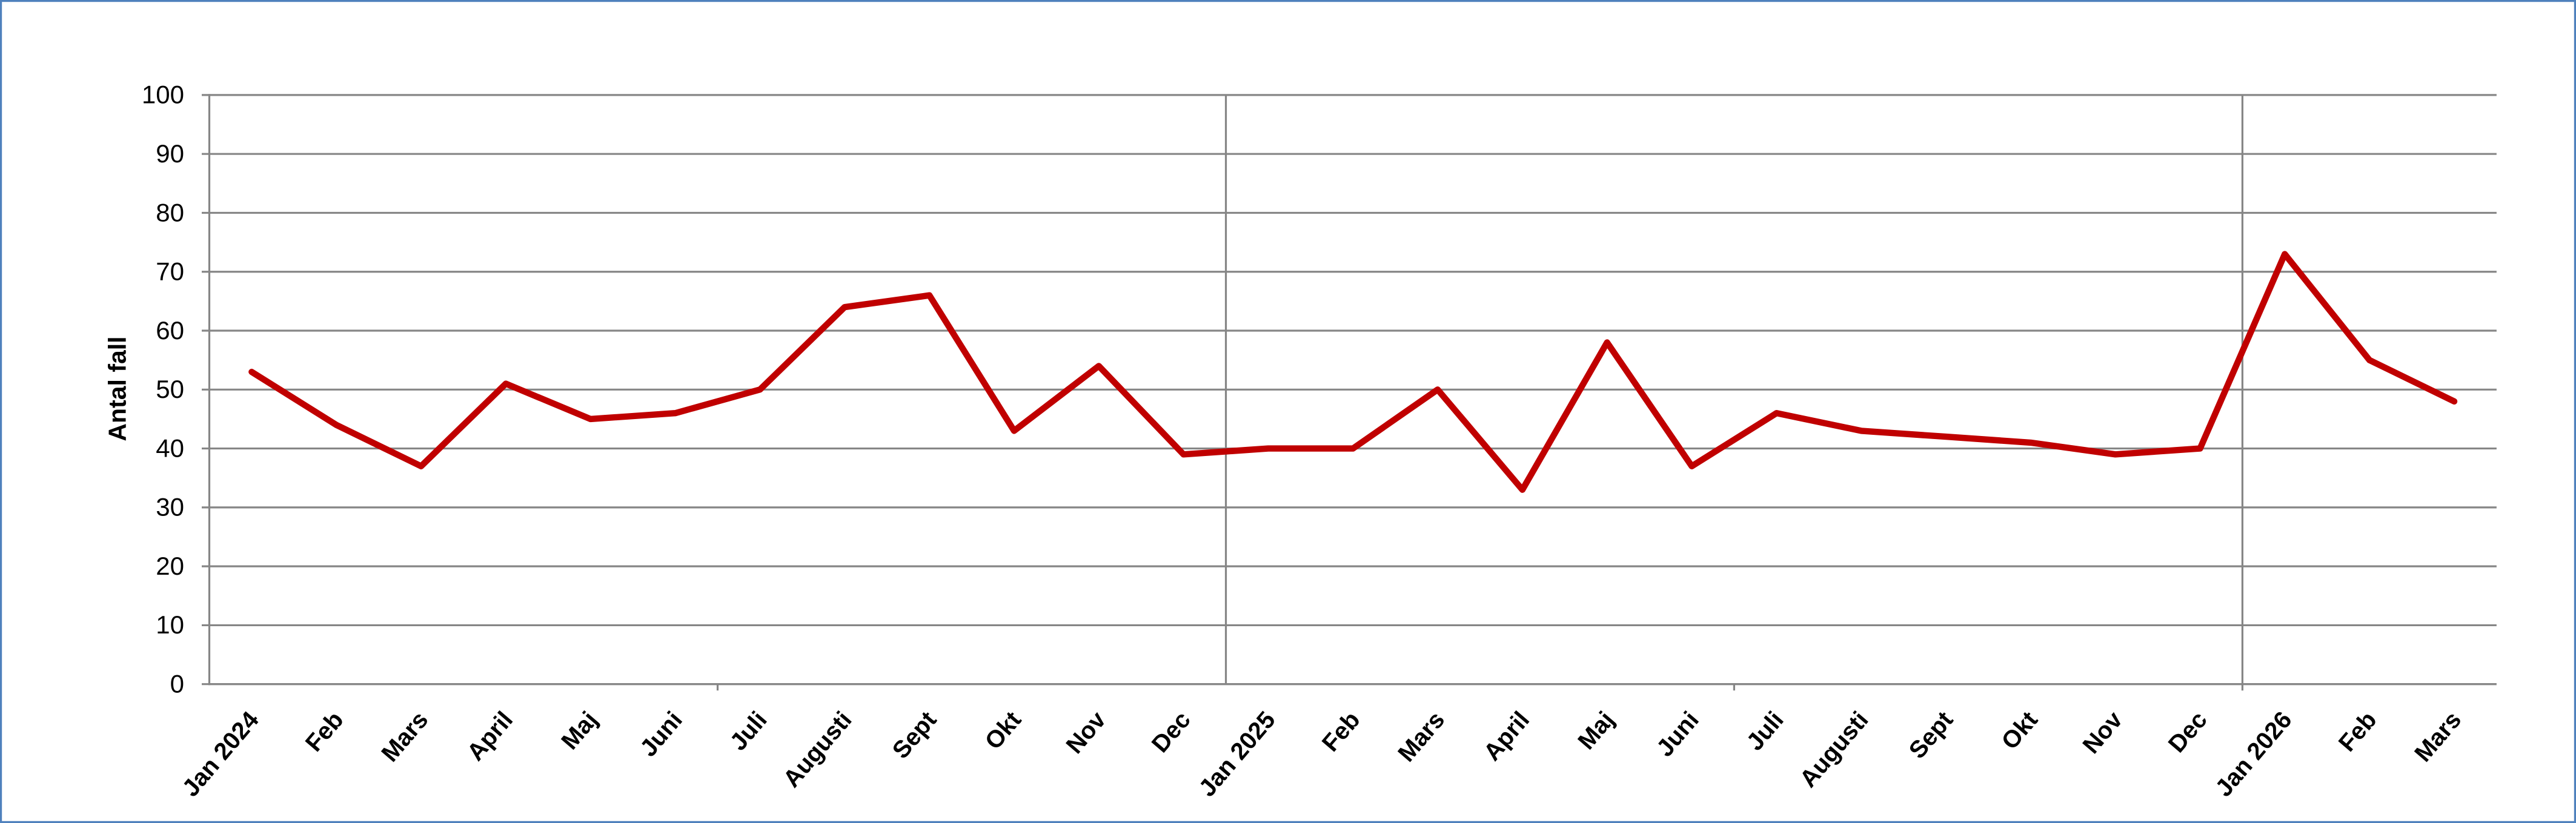  Describe the element at coordinates (170, 507) in the screenshot. I see `svg-text: 30` at that location.